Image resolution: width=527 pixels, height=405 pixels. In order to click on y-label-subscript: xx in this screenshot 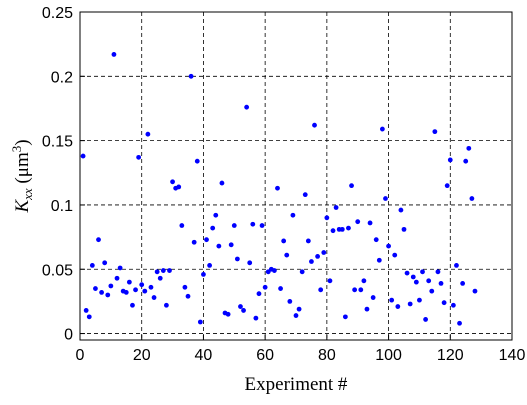, I will do `click(27, 194)`.